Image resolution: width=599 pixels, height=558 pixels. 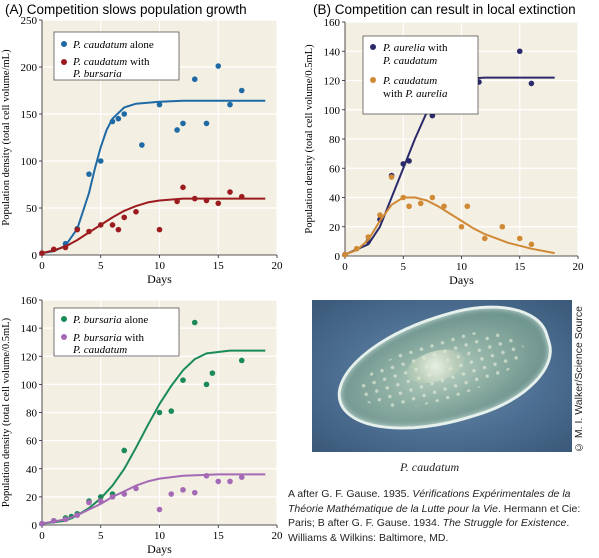 I want to click on legend-label-species: P. aurelia, so click(x=404, y=48).